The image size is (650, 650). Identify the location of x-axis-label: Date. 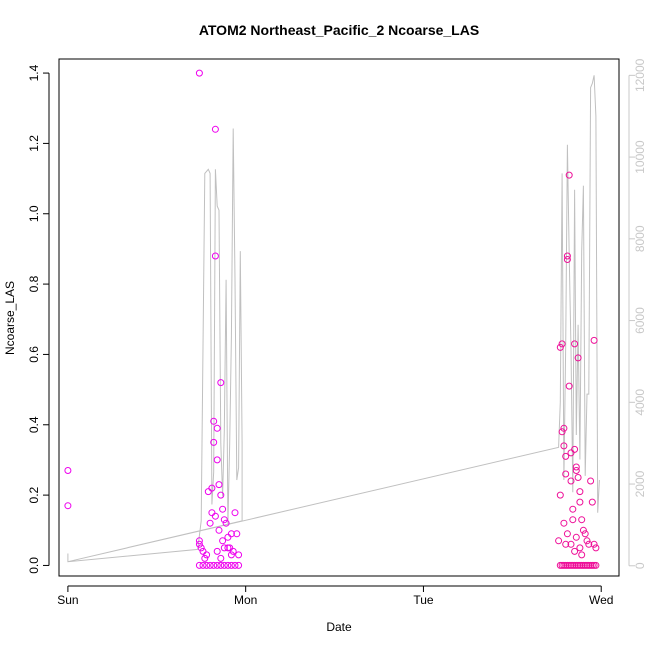
(339, 627).